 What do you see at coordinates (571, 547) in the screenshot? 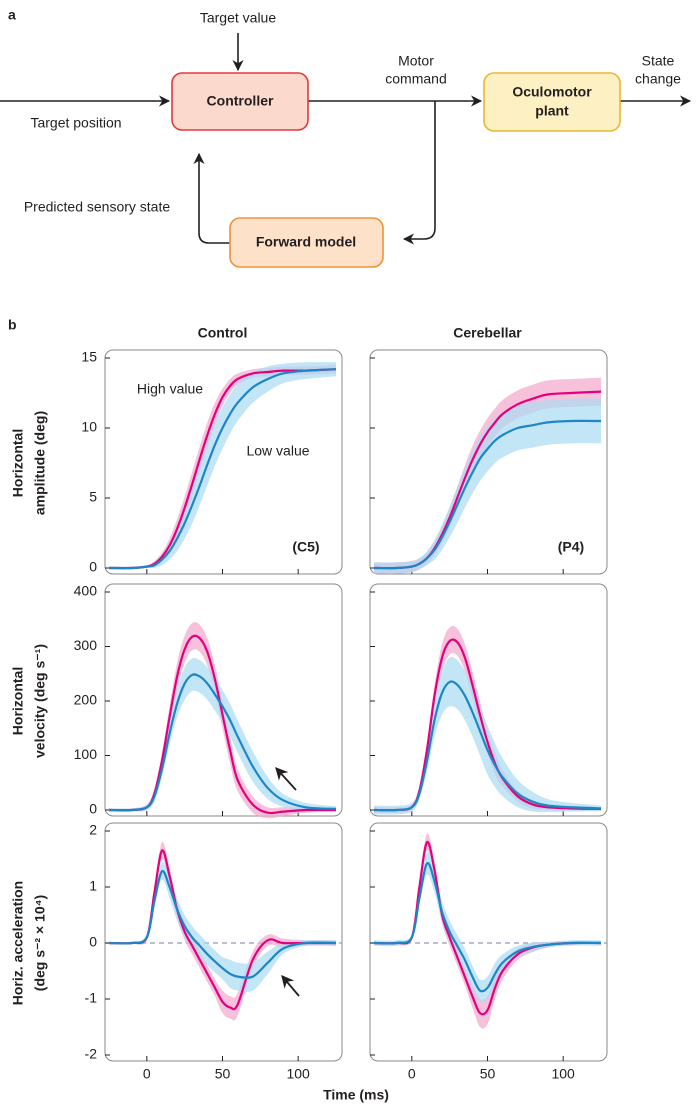
I see `panel-note: (P4)` at bounding box center [571, 547].